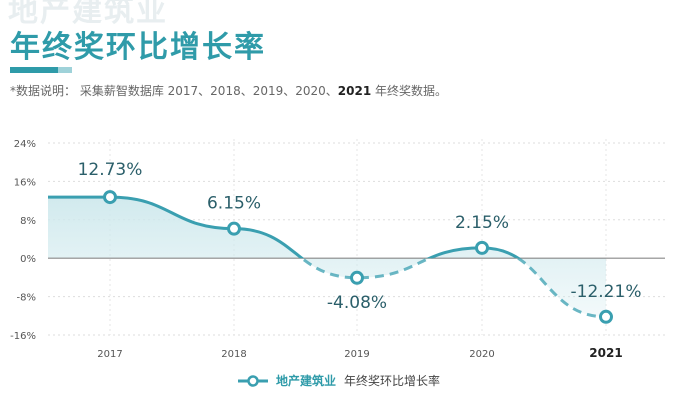 The height and width of the screenshot is (400, 700). I want to click on data-label: 2.15%, so click(482, 223).